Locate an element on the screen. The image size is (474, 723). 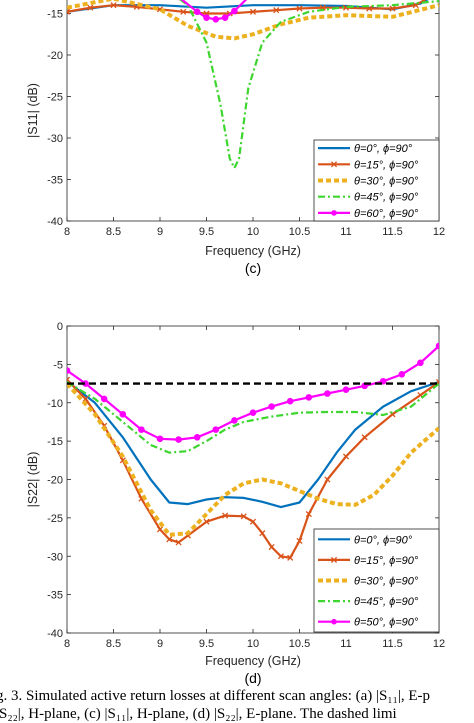
x-tick-label: 11 is located at coordinates (345, 644).